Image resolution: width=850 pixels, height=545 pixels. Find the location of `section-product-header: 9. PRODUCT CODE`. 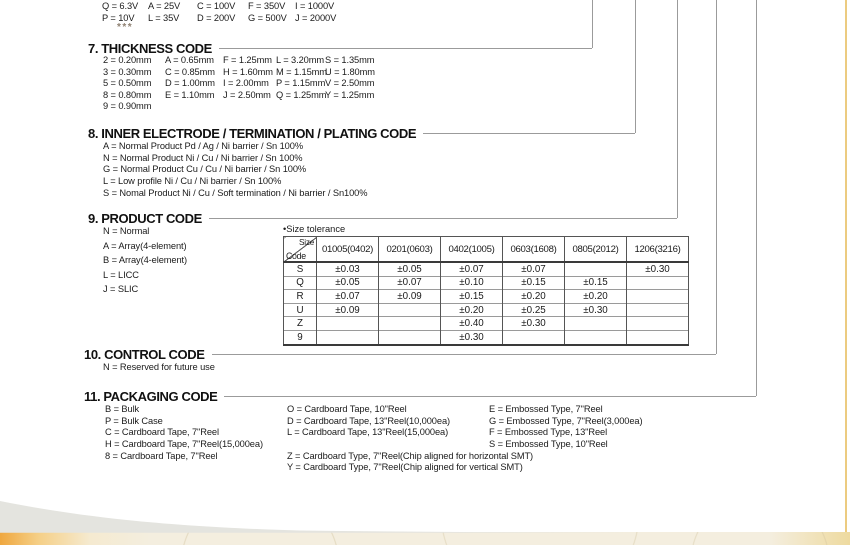

section-product-header: 9. PRODUCT CODE is located at coordinates (382, 218).